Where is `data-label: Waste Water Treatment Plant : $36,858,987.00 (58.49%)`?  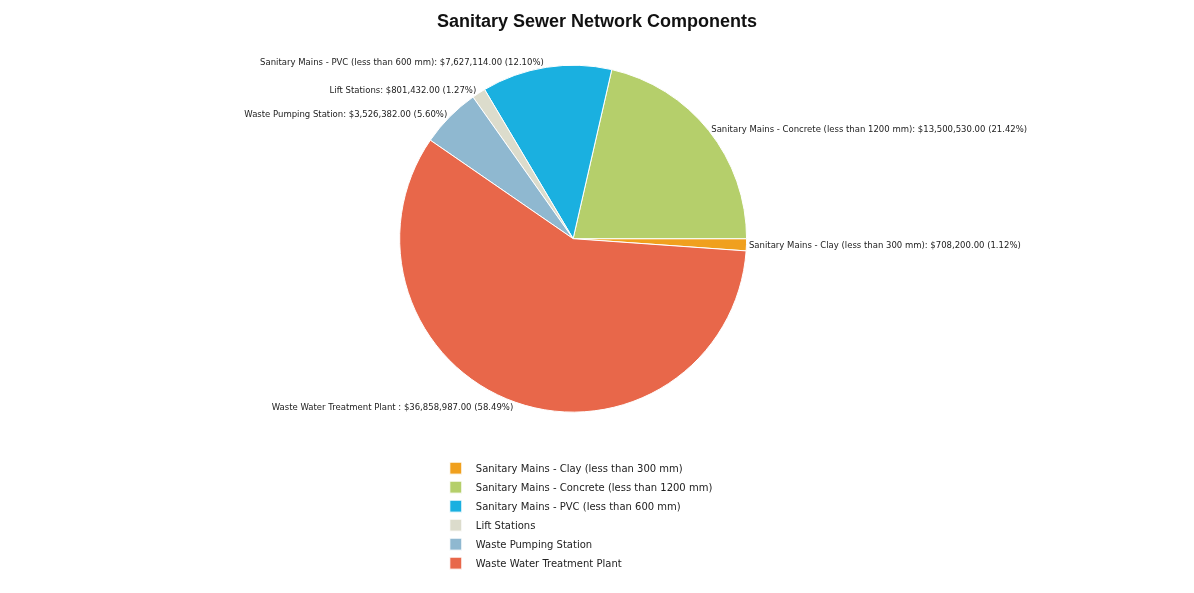
data-label: Waste Water Treatment Plant : $36,858,987.00 (58.49%) is located at coordinates (392, 406).